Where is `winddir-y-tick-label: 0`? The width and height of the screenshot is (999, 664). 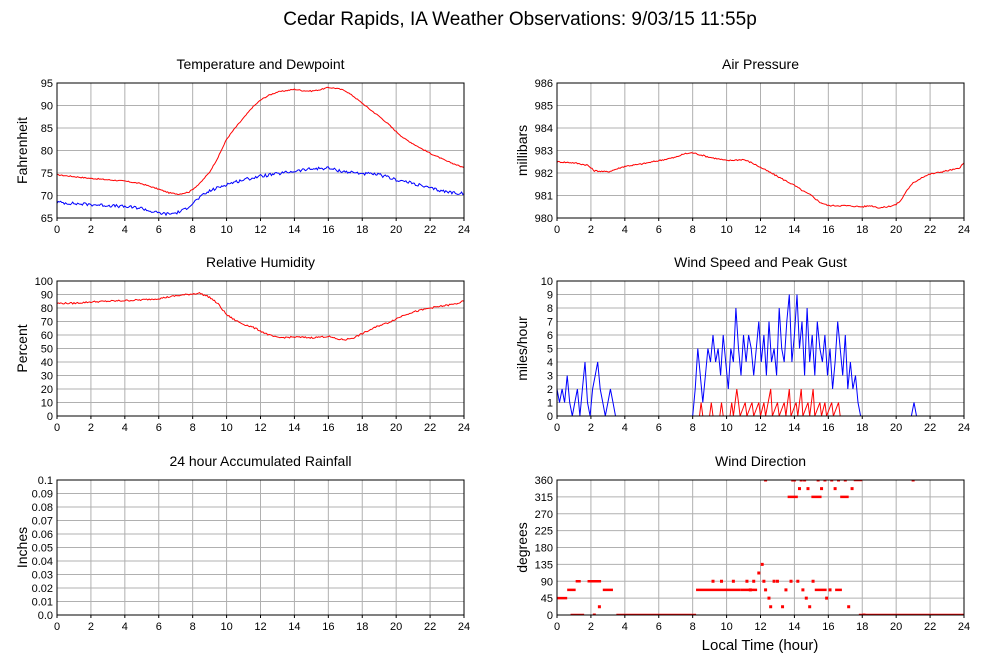
winddir-y-tick-label: 0 is located at coordinates (550, 616).